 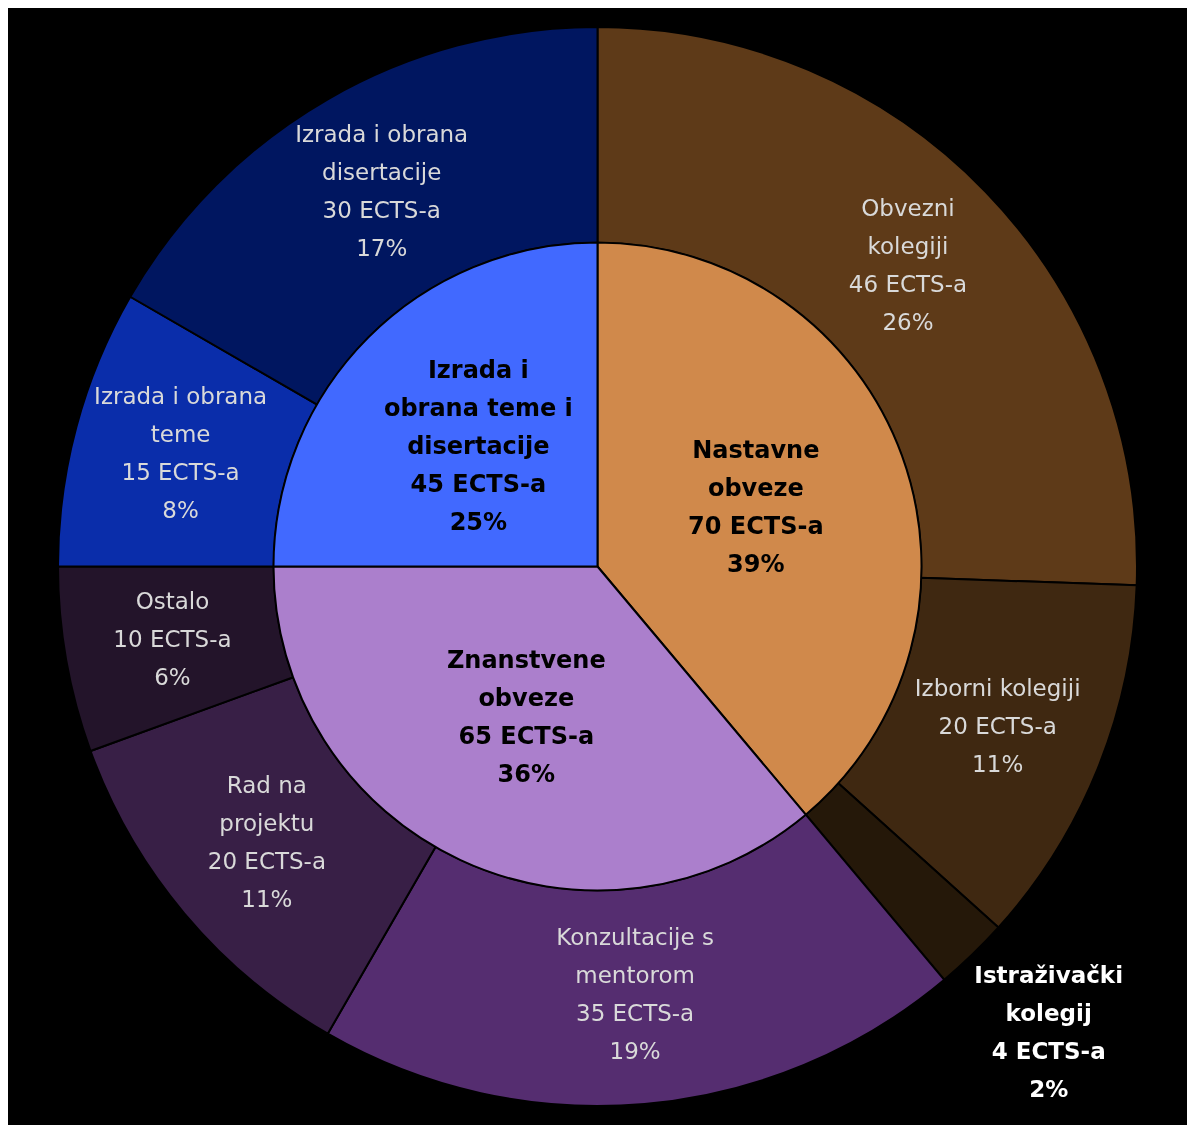 What do you see at coordinates (267, 803) in the screenshot?
I see `slice-label: Rad na projektu` at bounding box center [267, 803].